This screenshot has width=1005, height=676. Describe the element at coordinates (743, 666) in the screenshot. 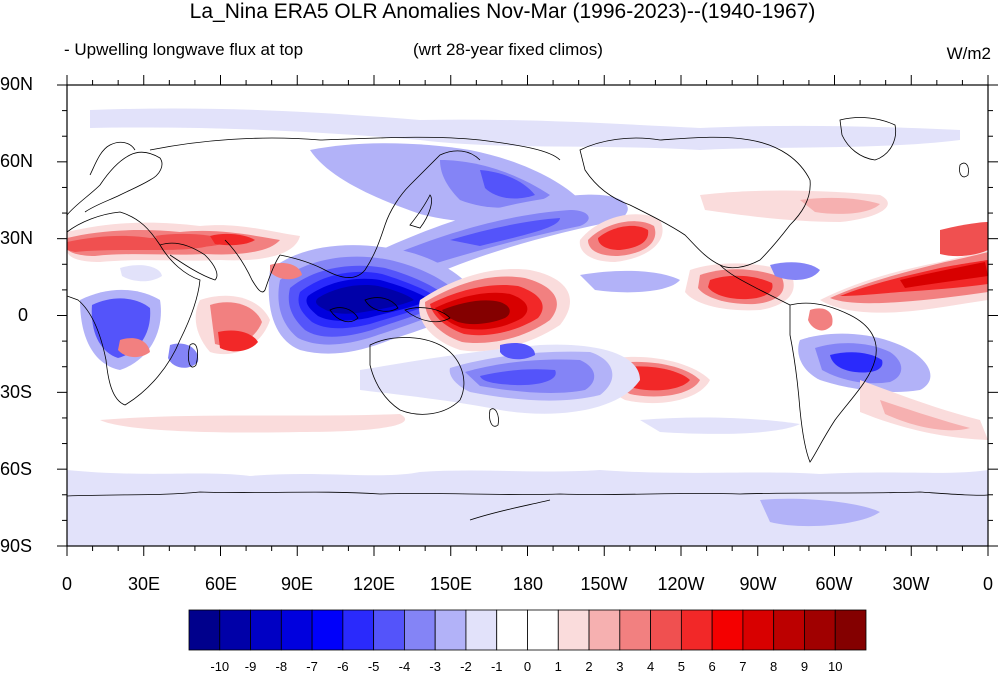

I see `colorbar-label: 7` at that location.